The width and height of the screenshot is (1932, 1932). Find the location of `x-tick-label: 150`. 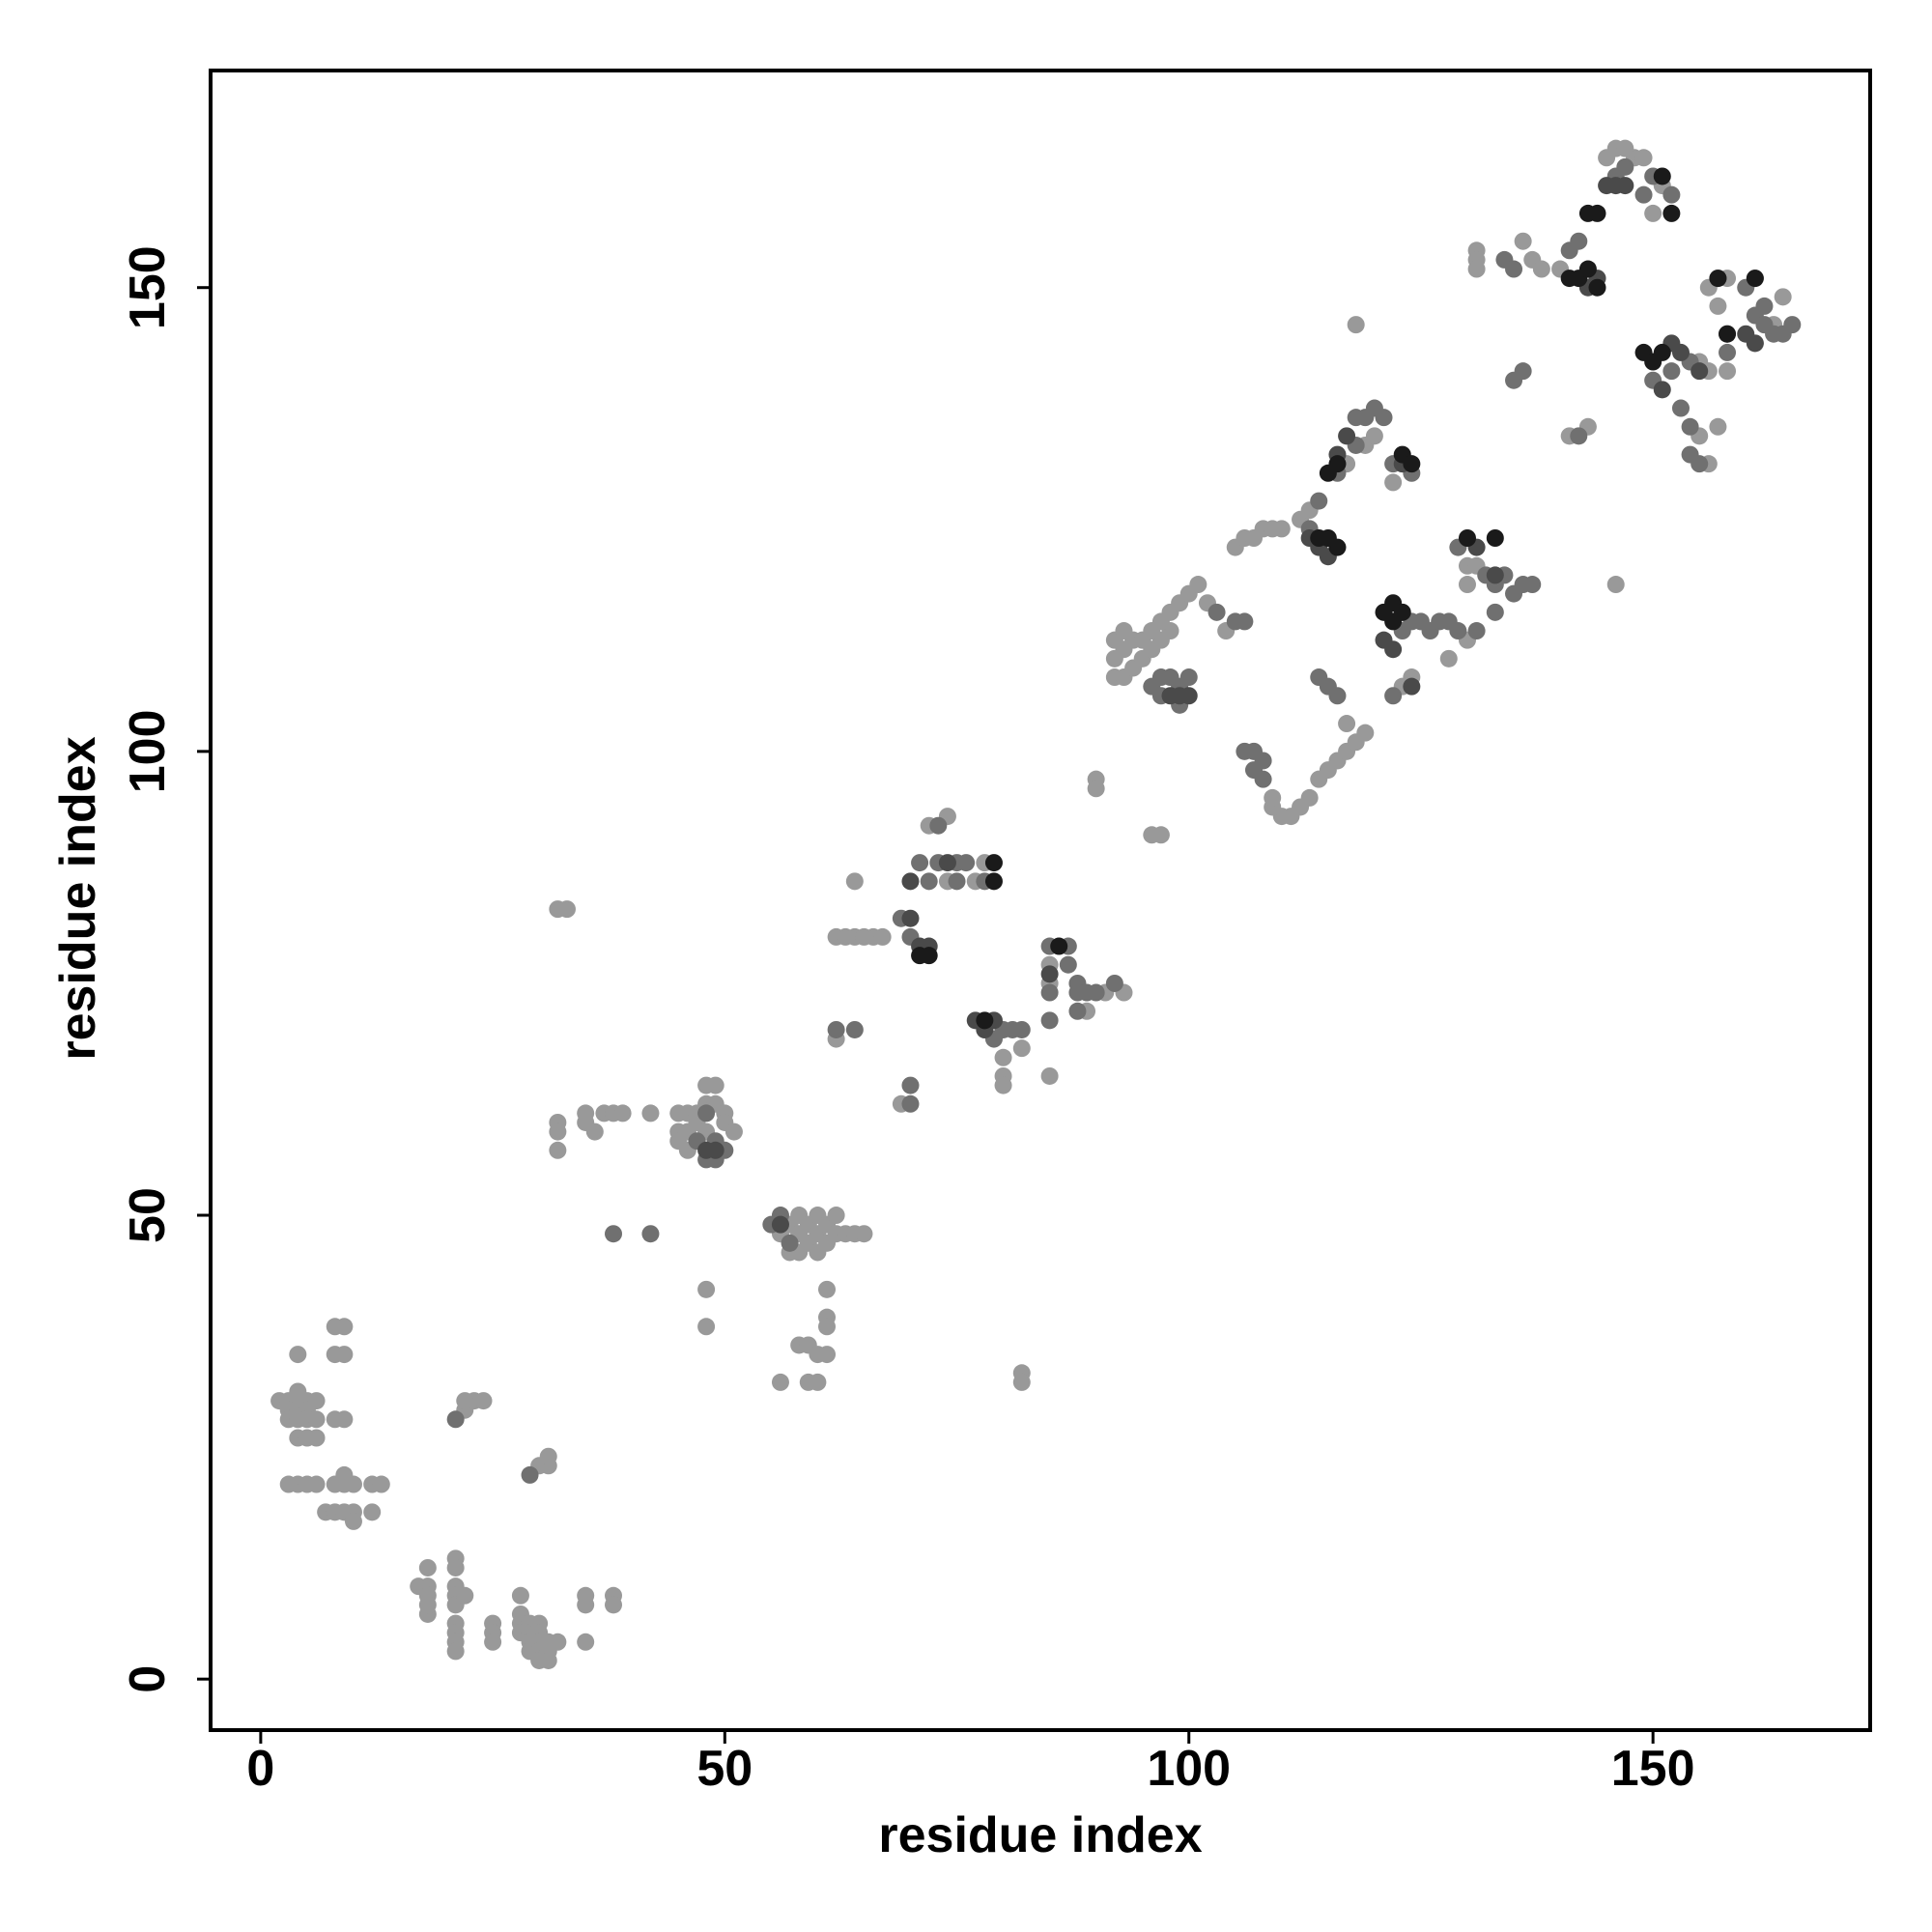

x-tick-label: 150 is located at coordinates (1653, 1769).